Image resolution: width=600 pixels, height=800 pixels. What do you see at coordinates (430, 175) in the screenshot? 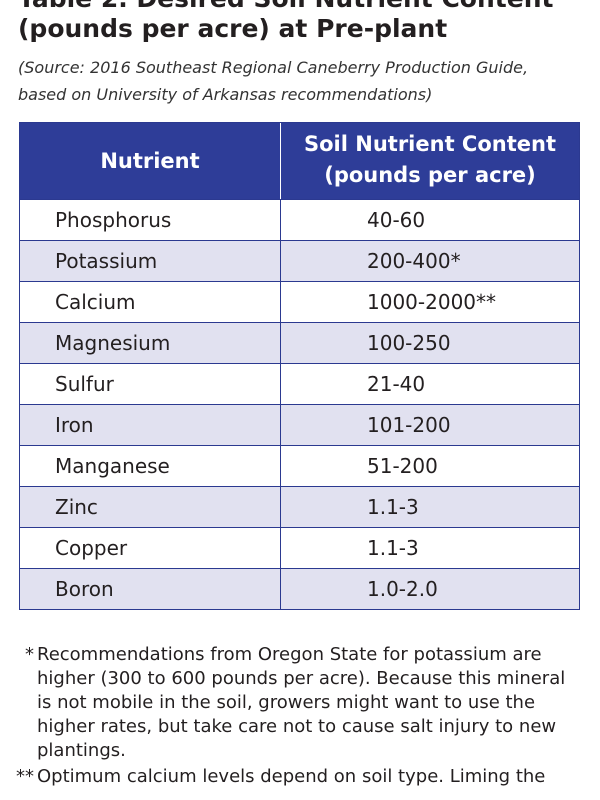
I see `column-header-line: (pounds per acre)` at bounding box center [430, 175].